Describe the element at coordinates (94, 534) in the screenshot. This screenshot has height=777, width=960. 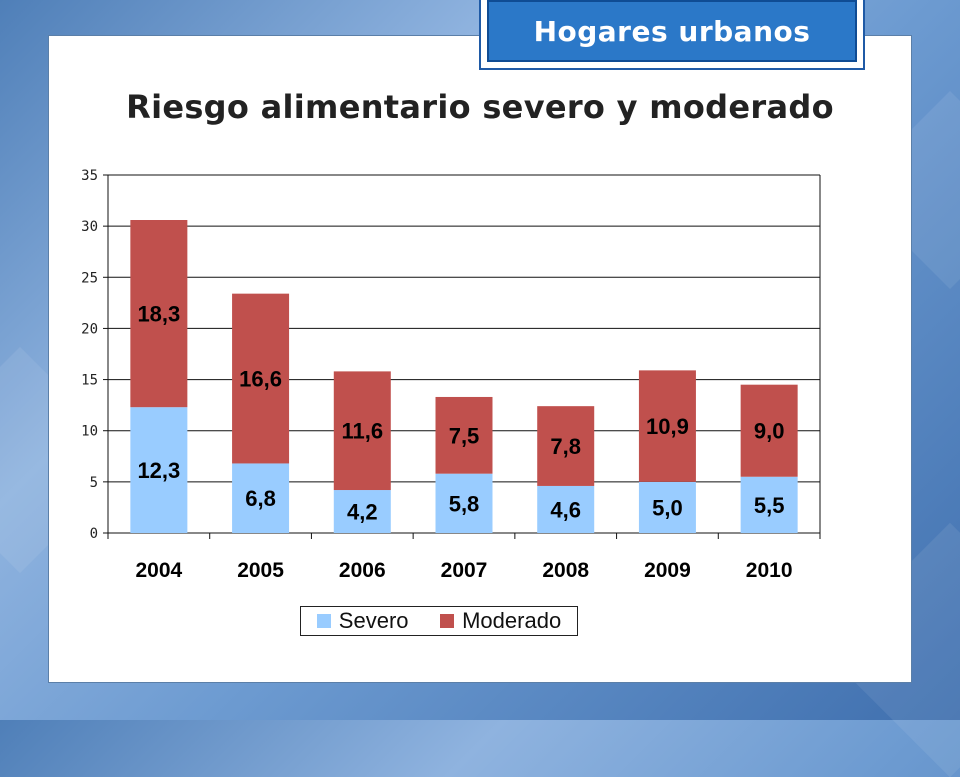
I see `y-tick-label: 0` at that location.